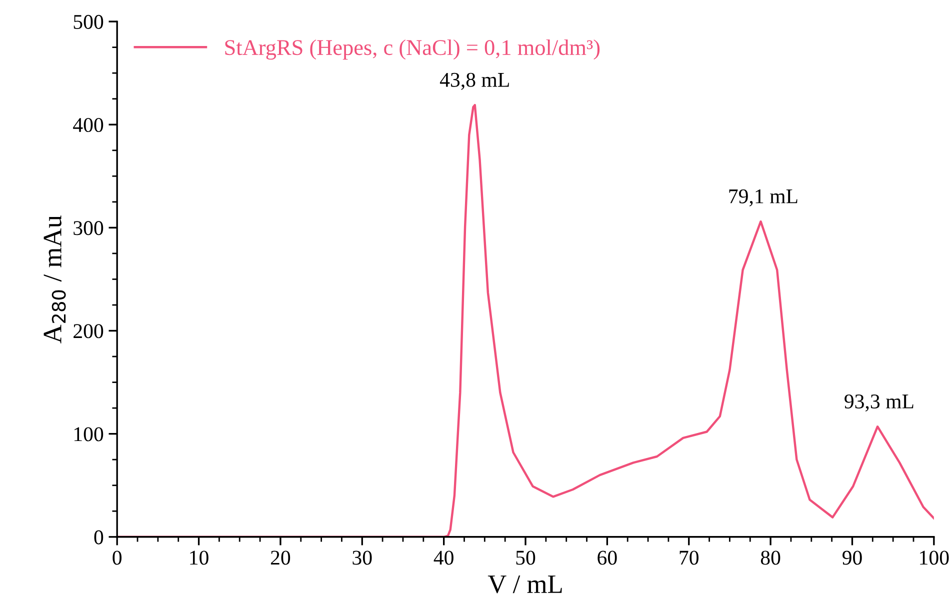 This screenshot has width=952, height=615. Describe the element at coordinates (763, 197) in the screenshot. I see `annotation: 79,1 mL` at that location.